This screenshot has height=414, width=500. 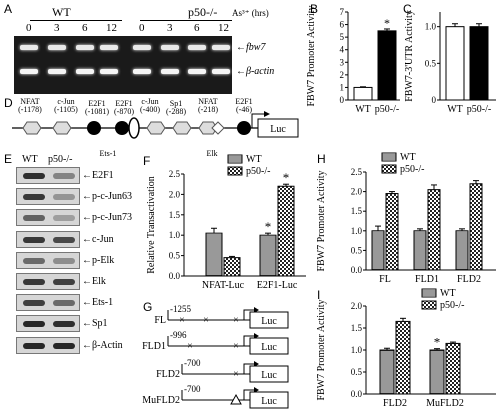 What do you see at coordinates (66, 109) in the screenshot?
I see `site-position: (-1105)` at bounding box center [66, 109].